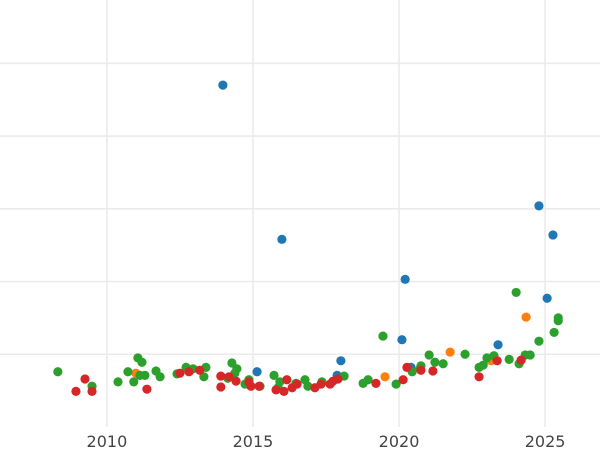 This screenshot has height=450, width=600. What do you see at coordinates (399, 441) in the screenshot?
I see `x-tick-label: 2020` at bounding box center [399, 441].